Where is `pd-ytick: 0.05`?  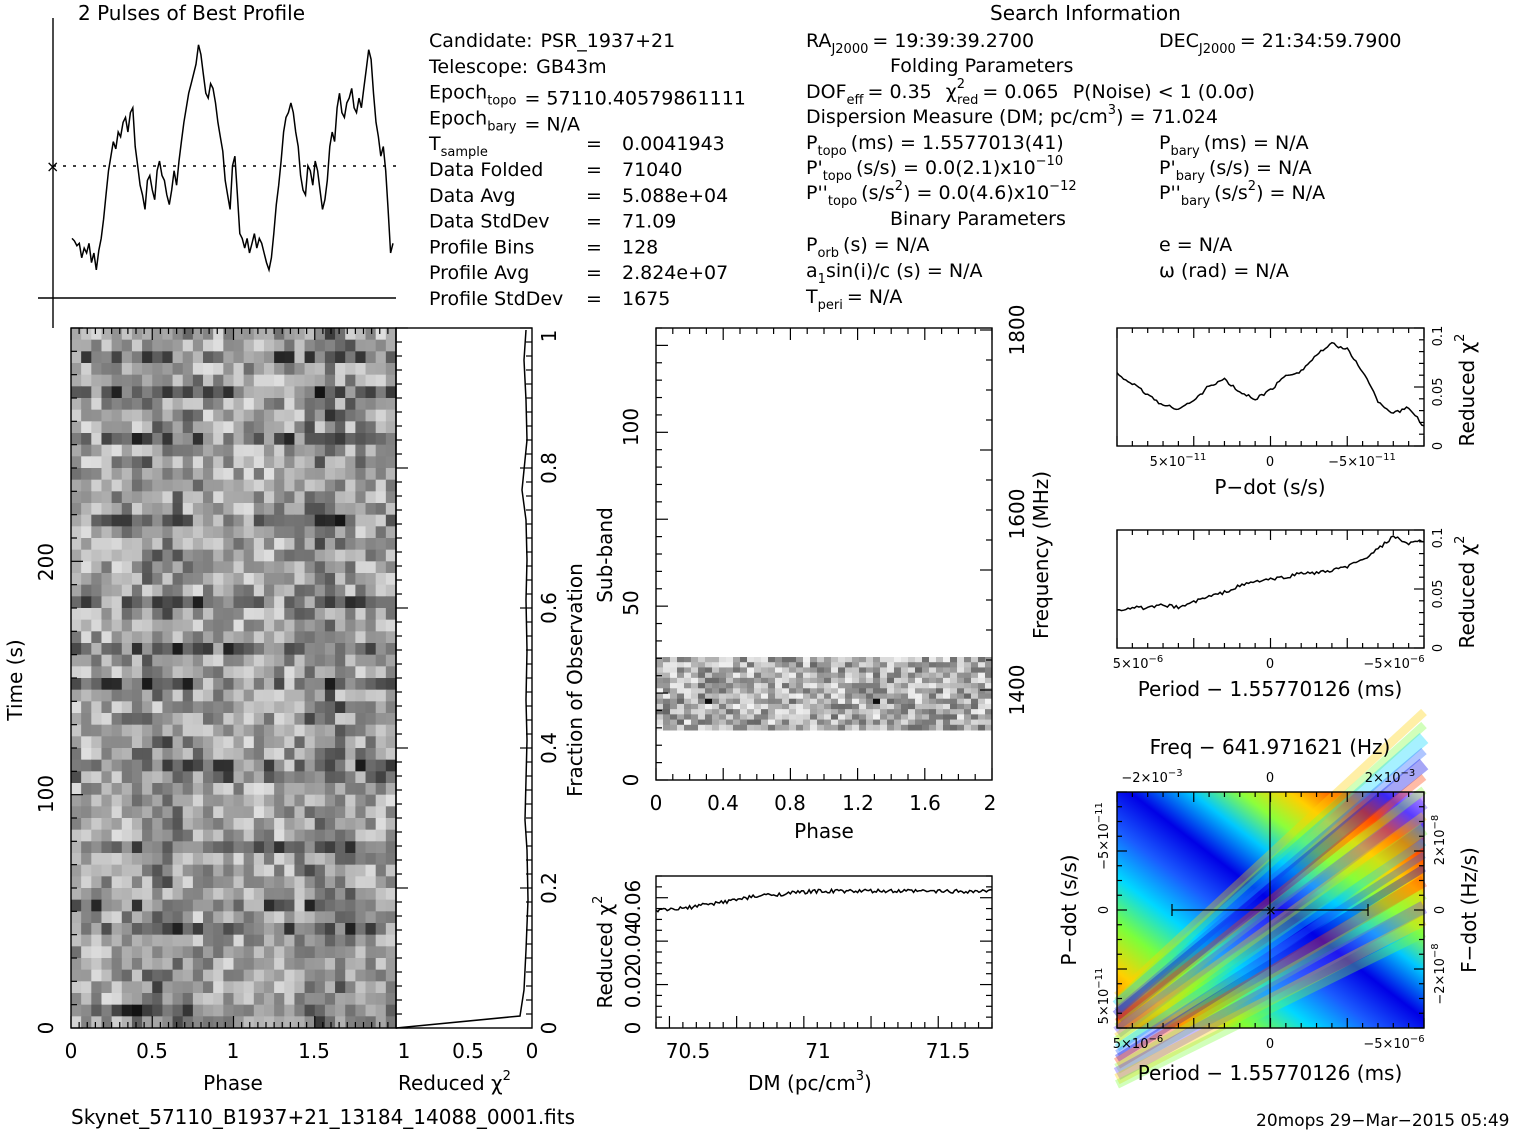
pd-ytick: 0.05 is located at coordinates (1438, 392).